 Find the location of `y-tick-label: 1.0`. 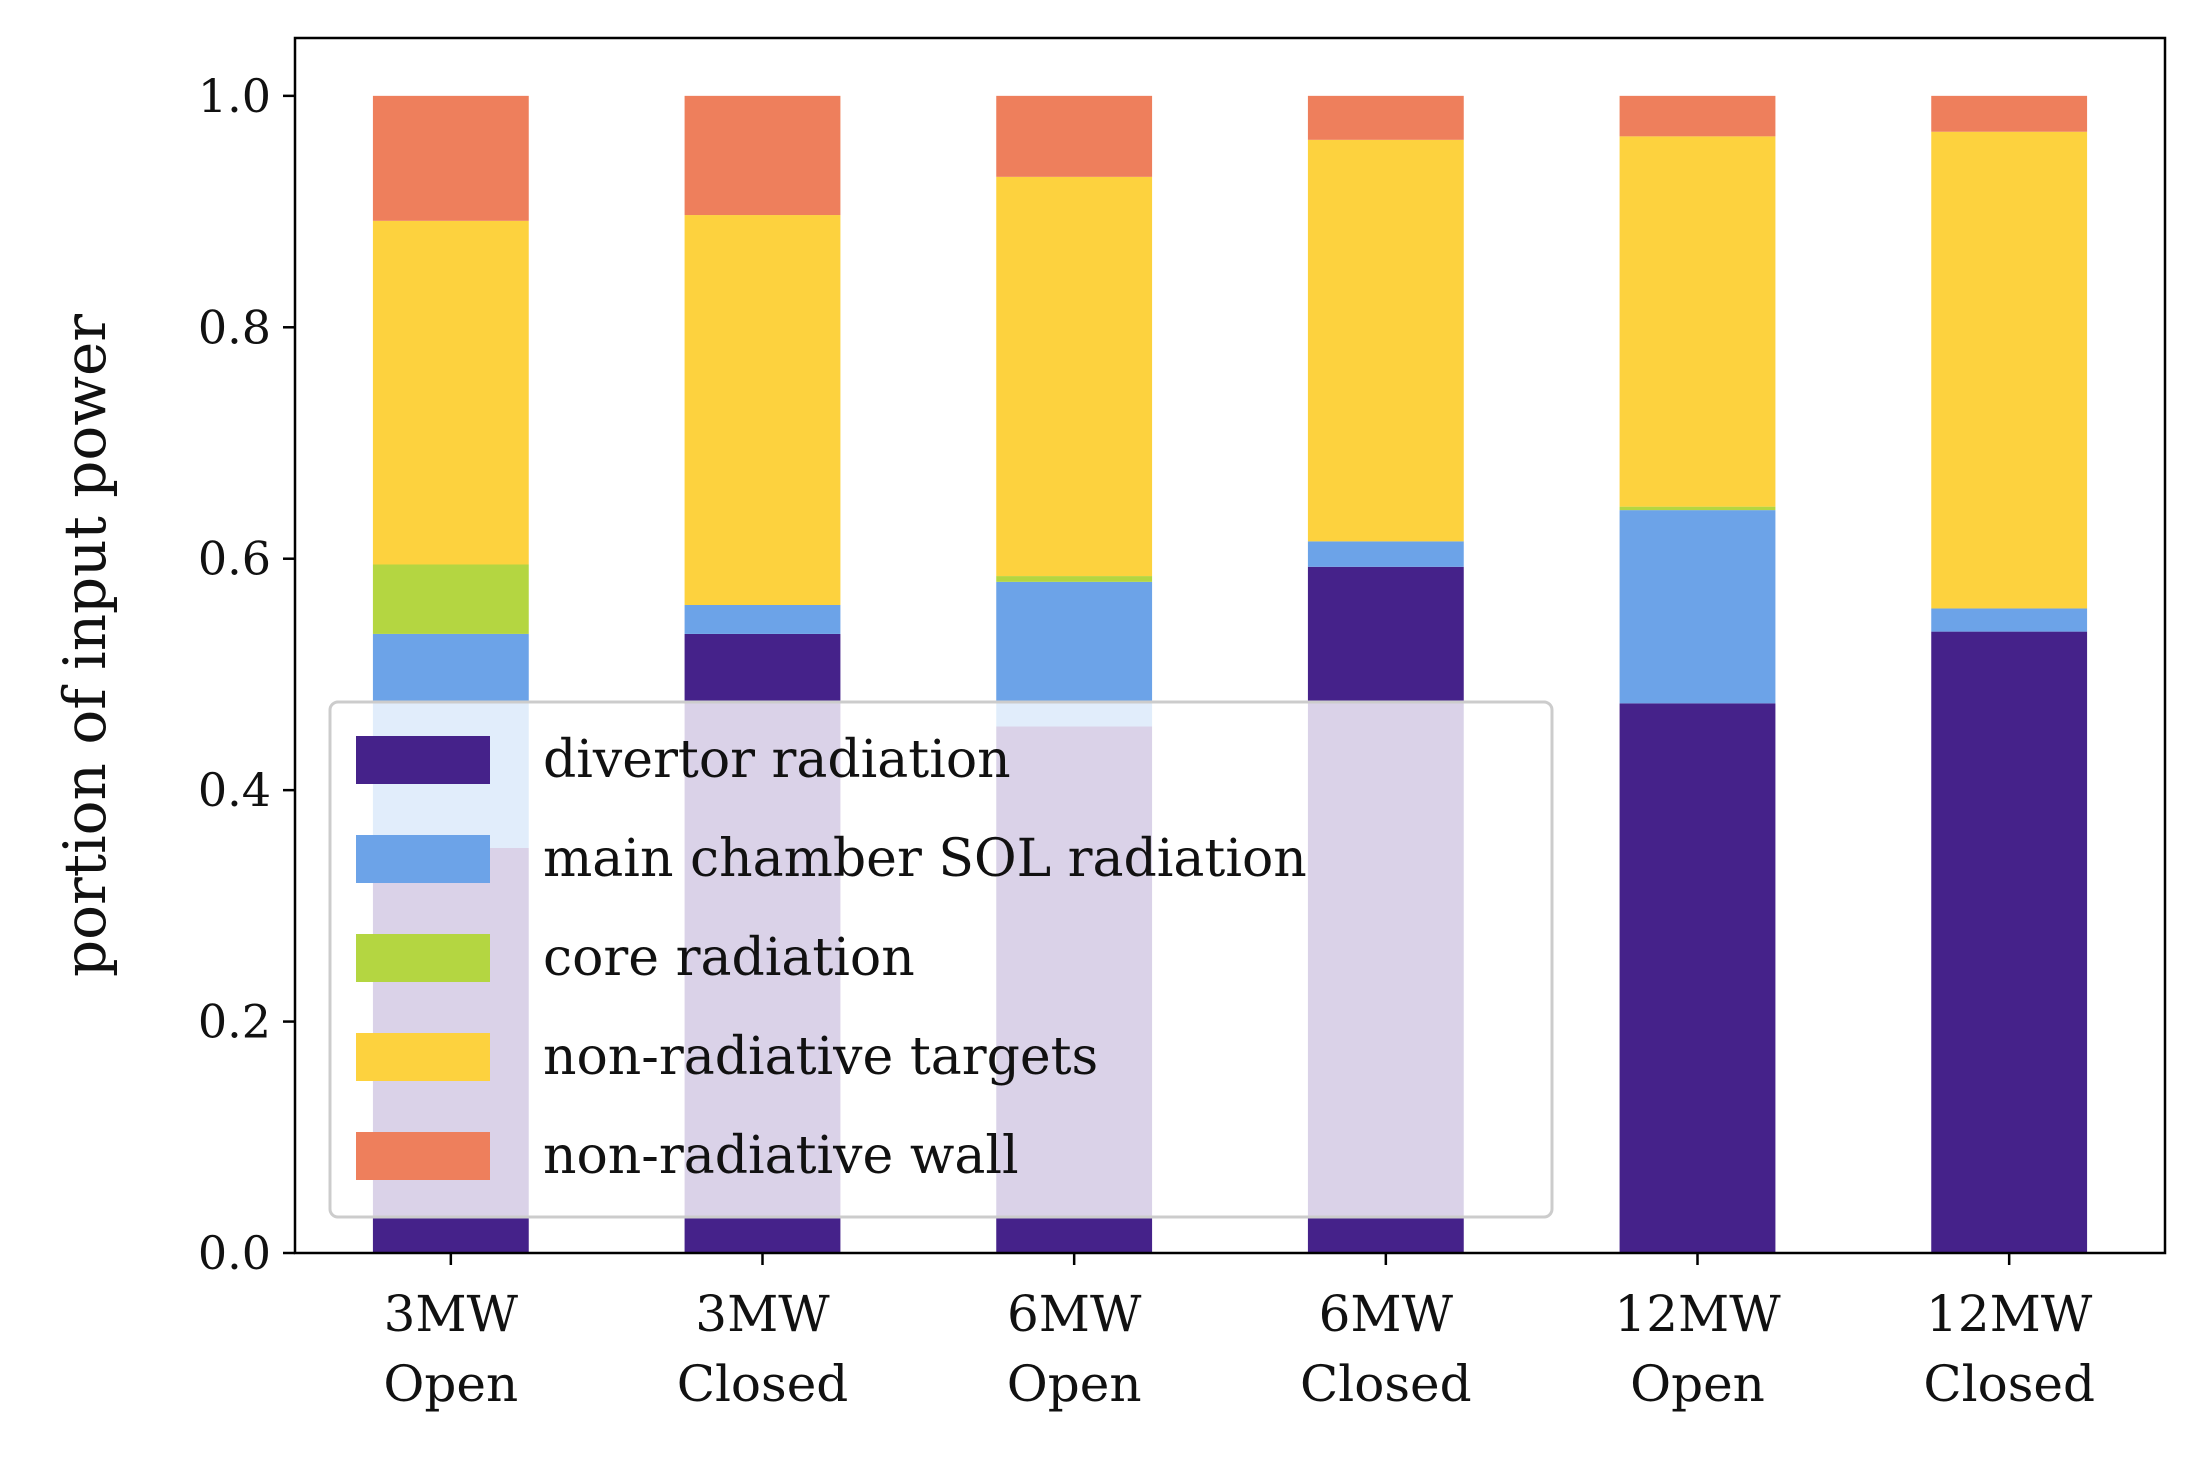

y-tick-label: 1.0 is located at coordinates (234, 96).